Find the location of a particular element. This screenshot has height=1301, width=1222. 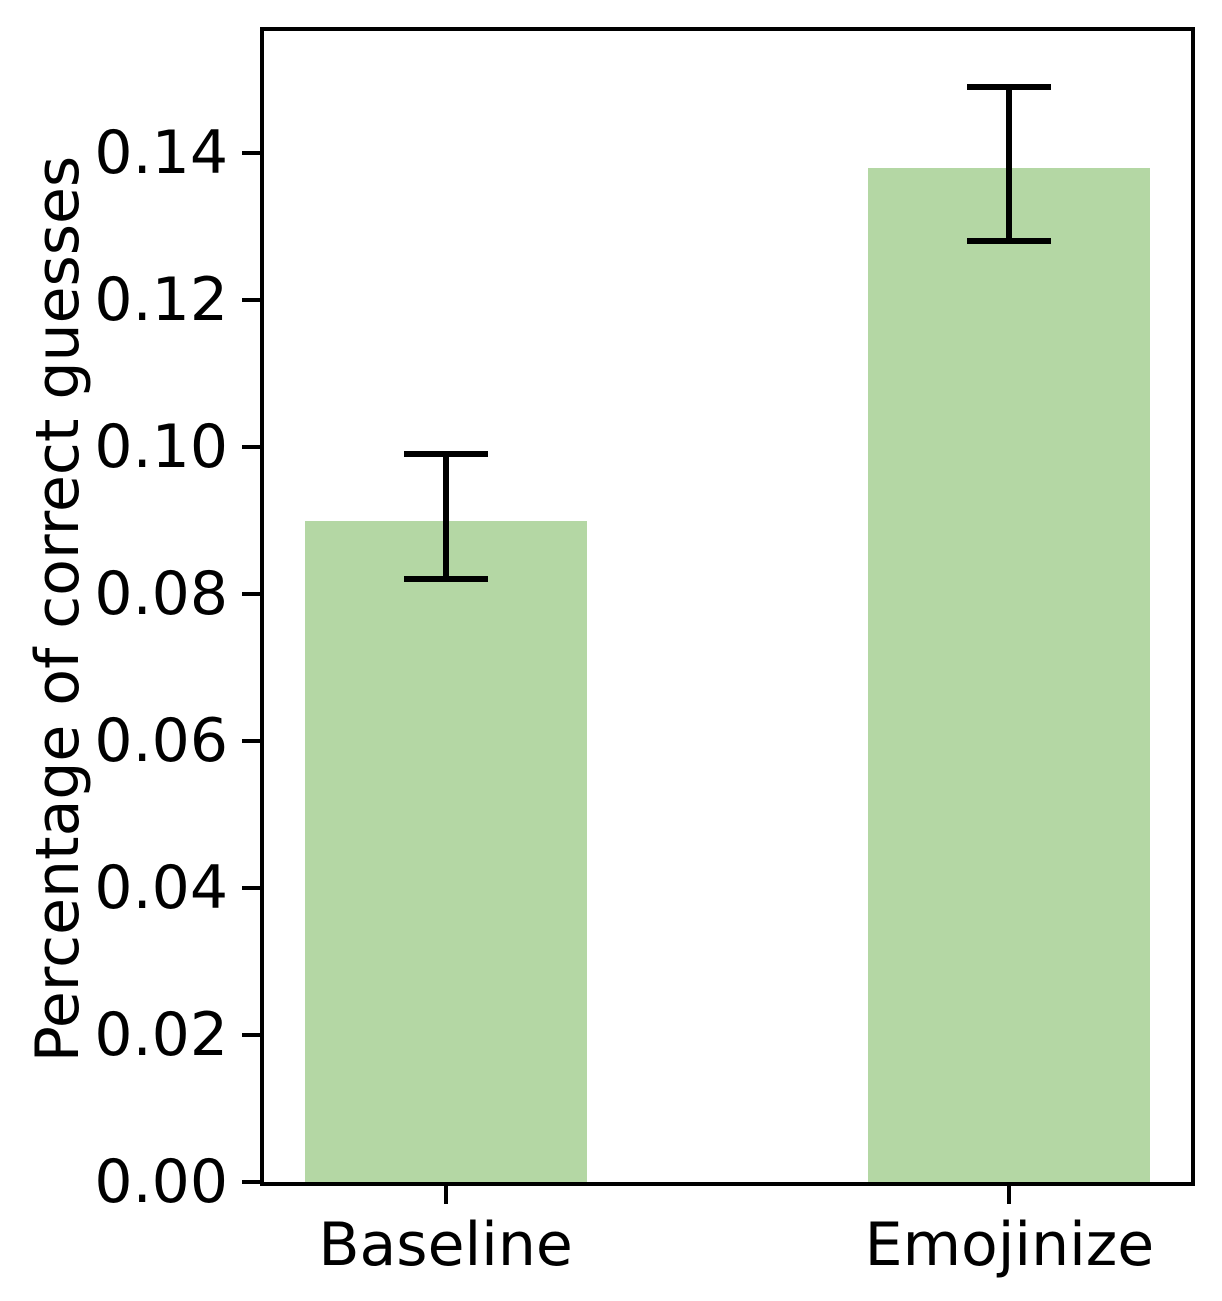

y-tick-label: 0.00 is located at coordinates (161, 1182).